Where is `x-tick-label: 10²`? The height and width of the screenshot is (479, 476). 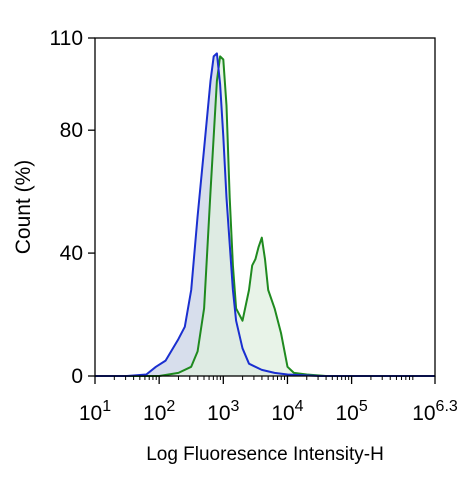 x-tick-label: 10² is located at coordinates (159, 411).